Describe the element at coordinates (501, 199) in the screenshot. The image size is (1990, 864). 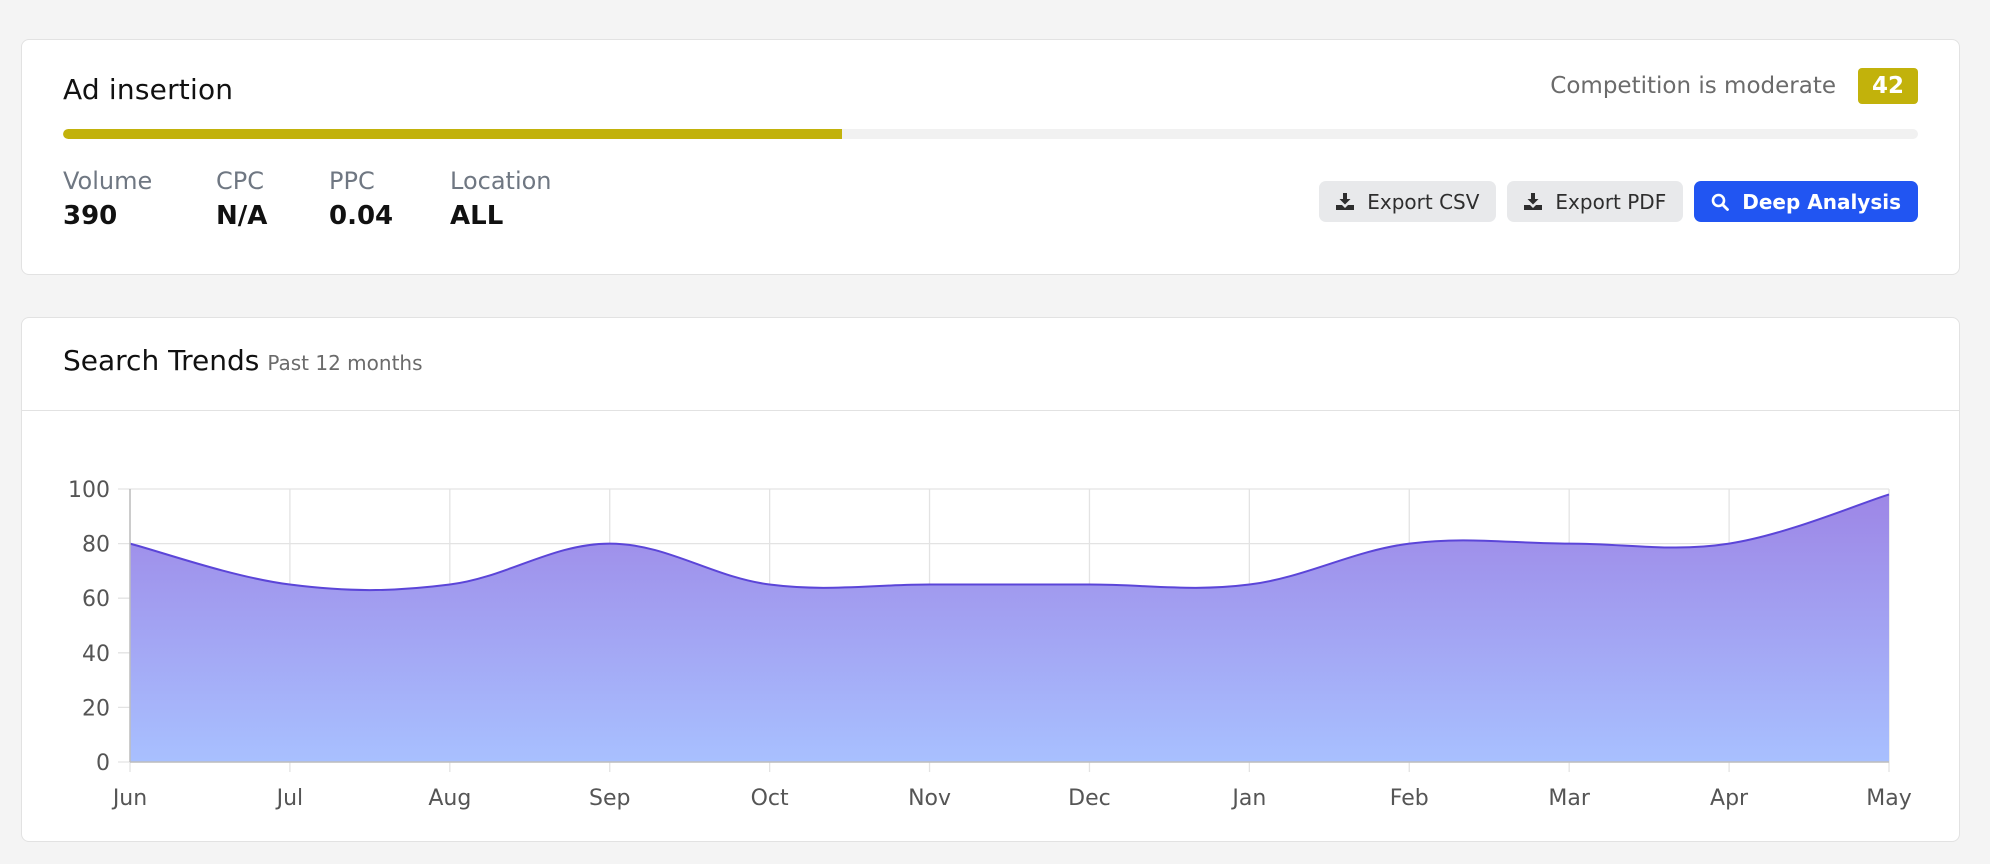
I see `metric-location: Location ALL` at that location.